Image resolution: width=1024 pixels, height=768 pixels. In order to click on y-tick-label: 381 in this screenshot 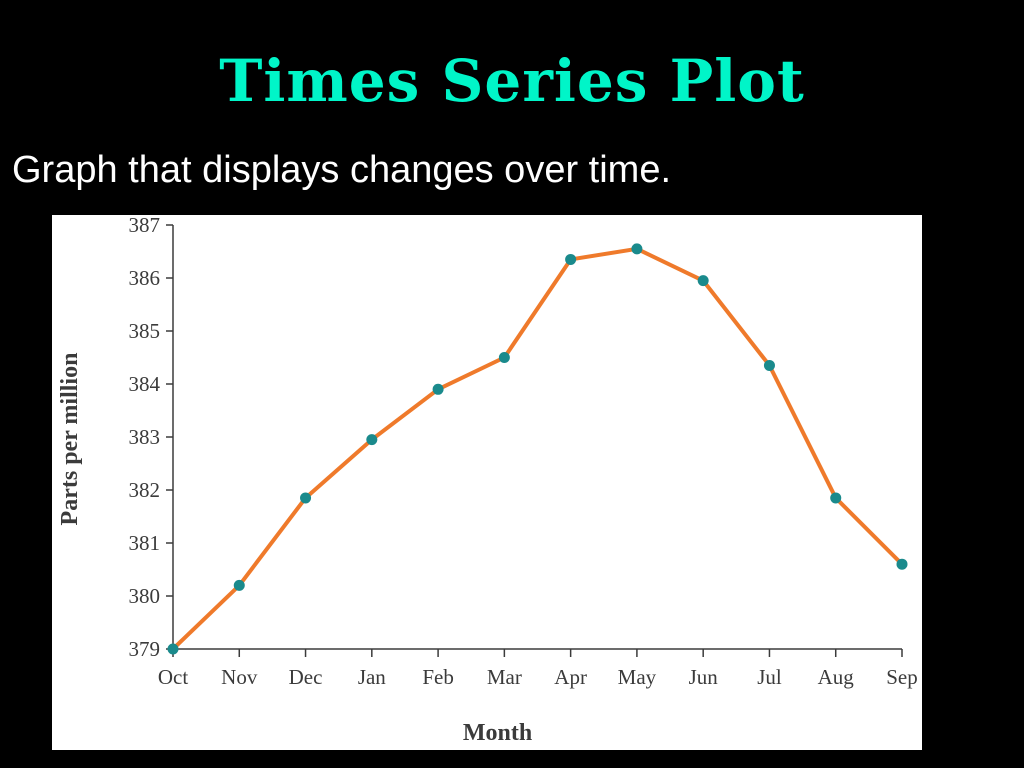, I will do `click(145, 543)`.